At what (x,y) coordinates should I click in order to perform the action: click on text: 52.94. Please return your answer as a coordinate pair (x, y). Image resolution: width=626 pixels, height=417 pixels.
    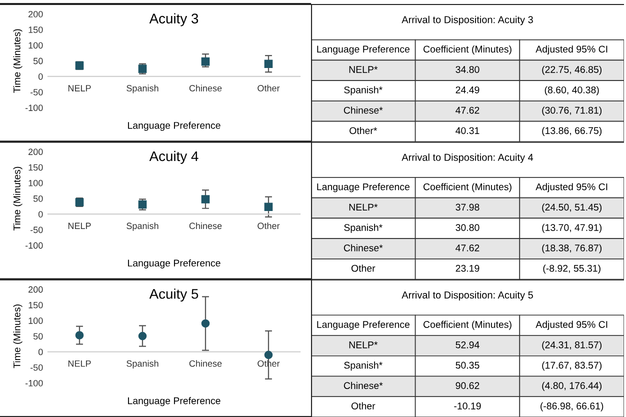
    Looking at the image, I should click on (468, 344).